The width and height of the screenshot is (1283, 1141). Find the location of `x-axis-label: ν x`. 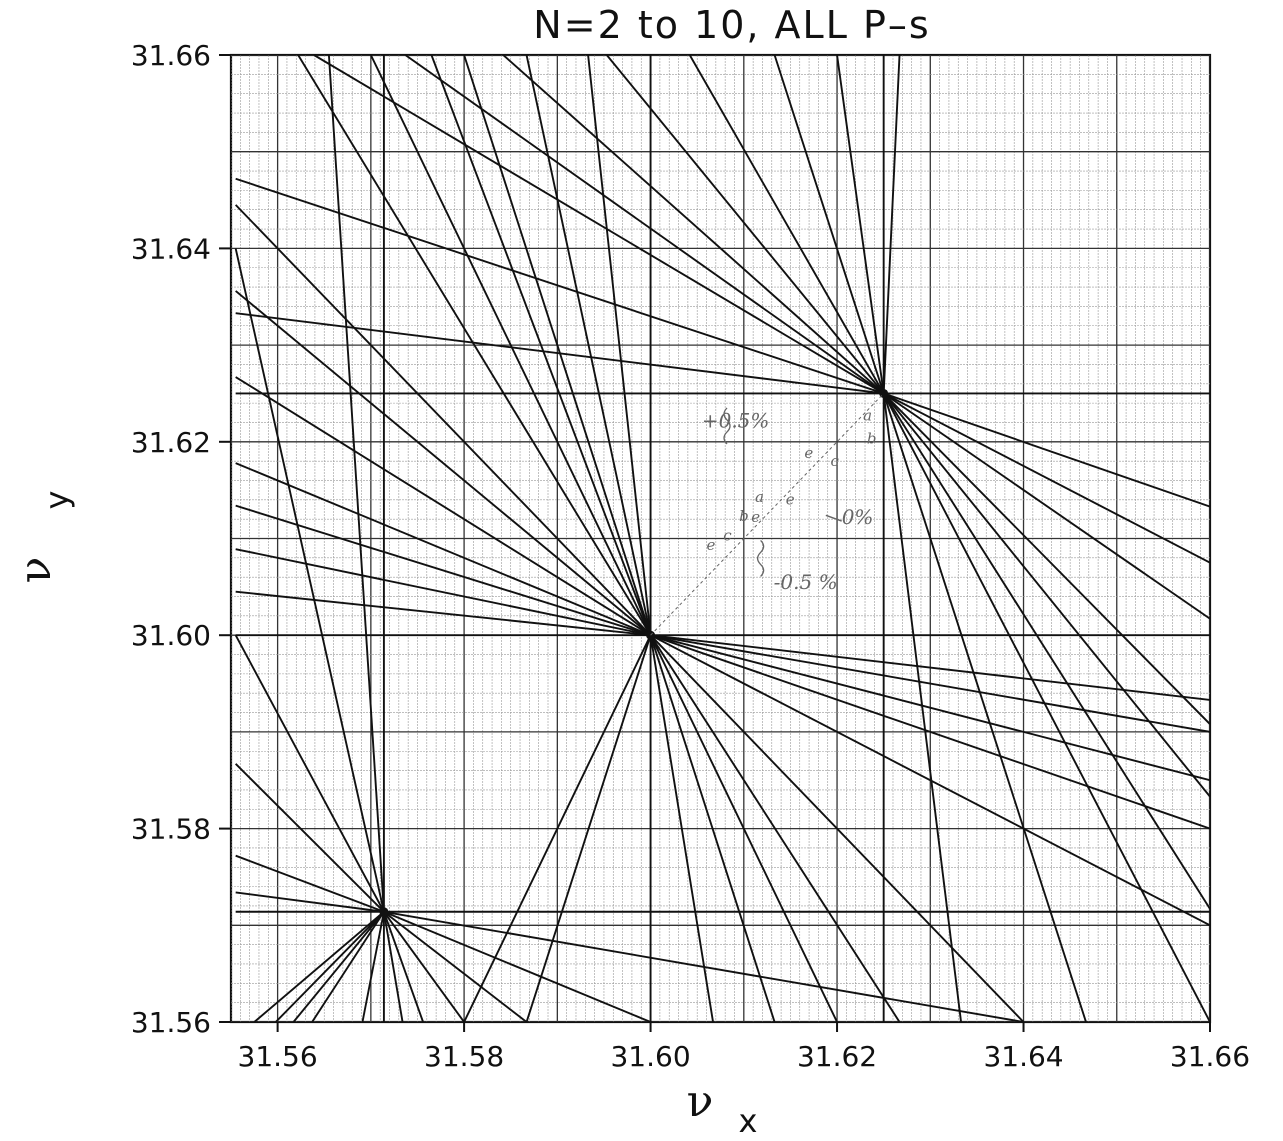

x-axis-label: ν x is located at coordinates (722, 1108).